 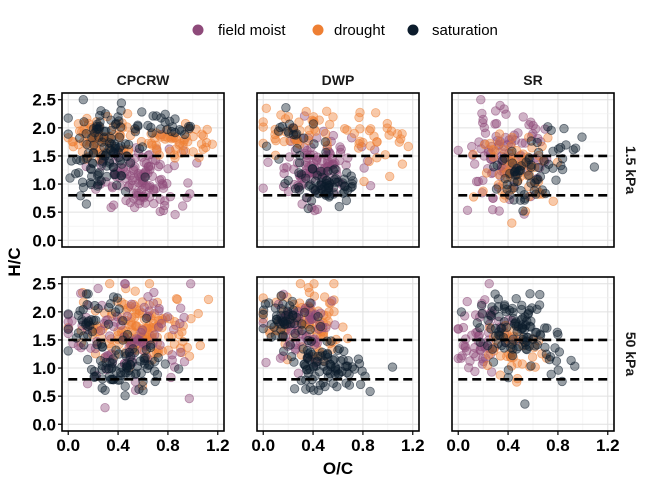 I want to click on x-tick-label: 1.2, so click(x=608, y=445).